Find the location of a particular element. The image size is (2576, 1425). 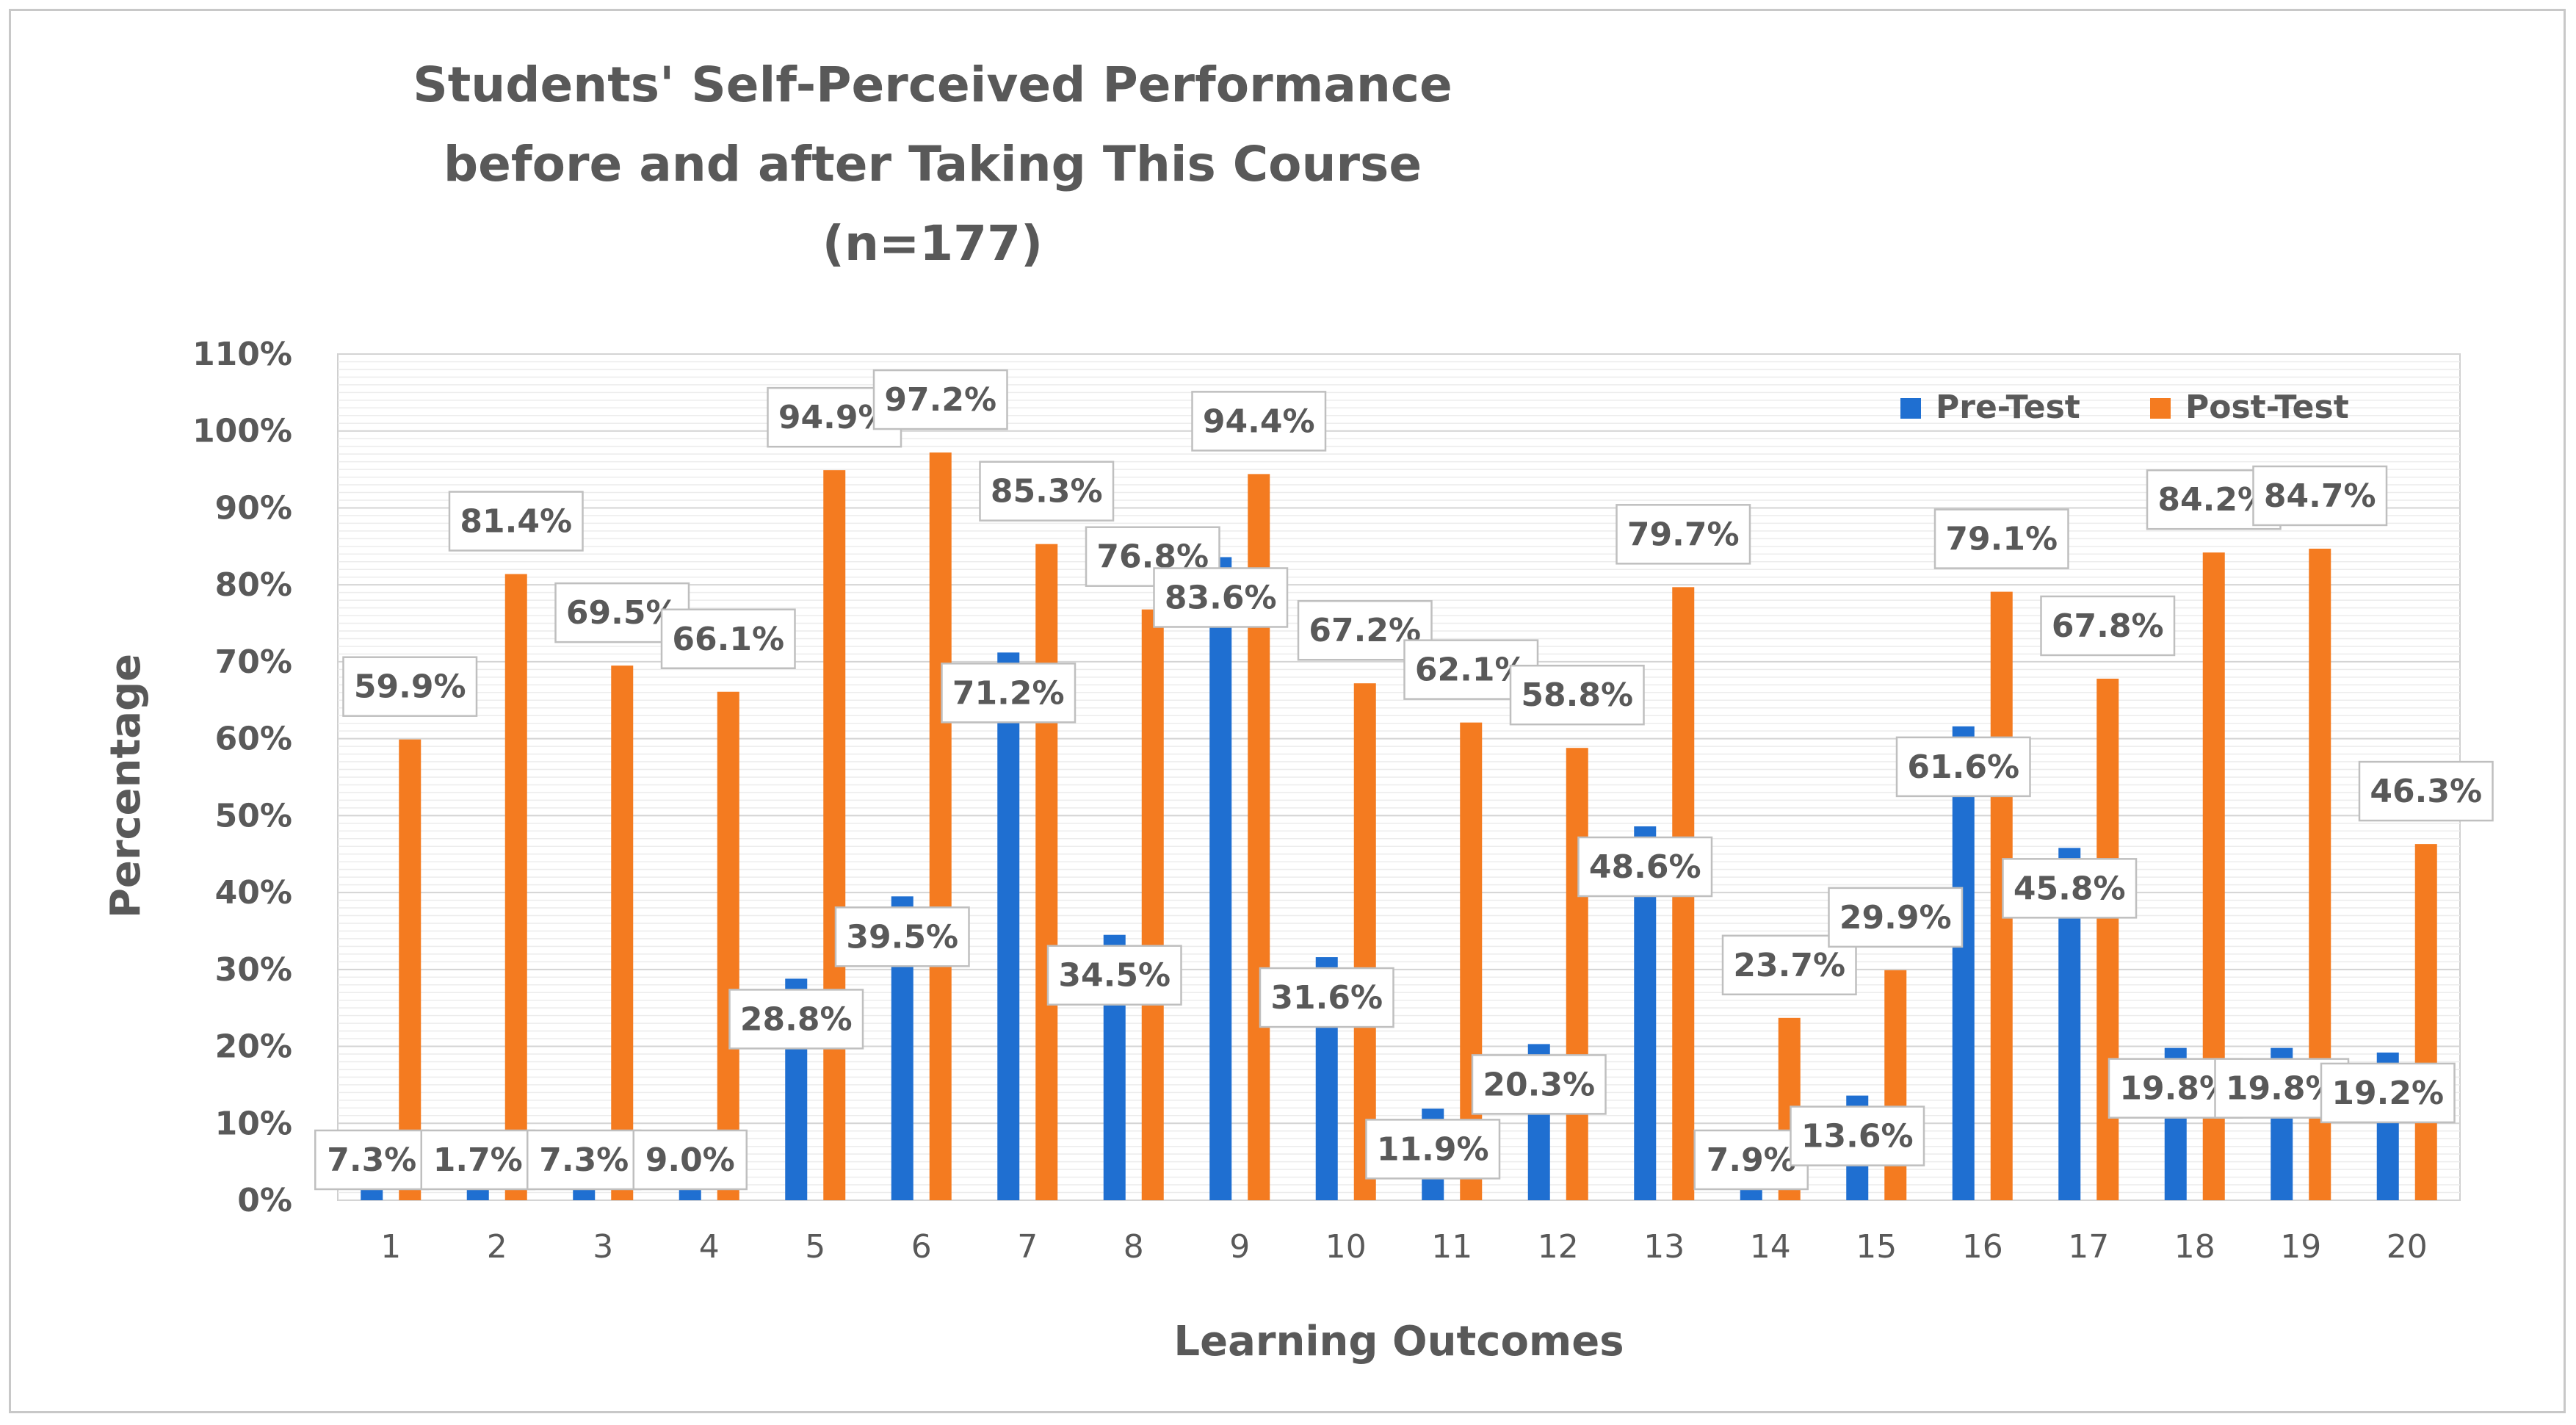

legend-swatch-post-test is located at coordinates (2160, 408).